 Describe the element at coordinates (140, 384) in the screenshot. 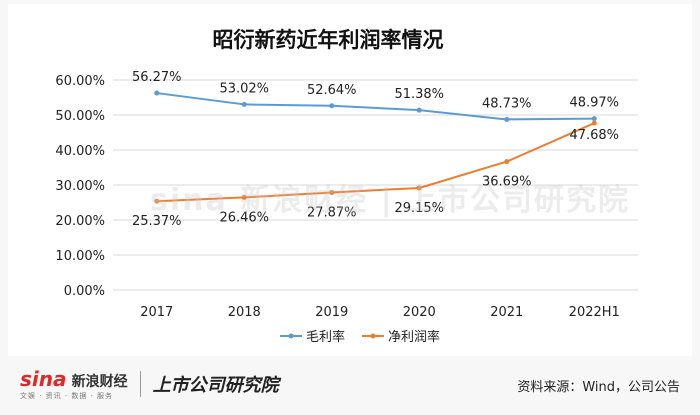

I see `logo-divider` at that location.